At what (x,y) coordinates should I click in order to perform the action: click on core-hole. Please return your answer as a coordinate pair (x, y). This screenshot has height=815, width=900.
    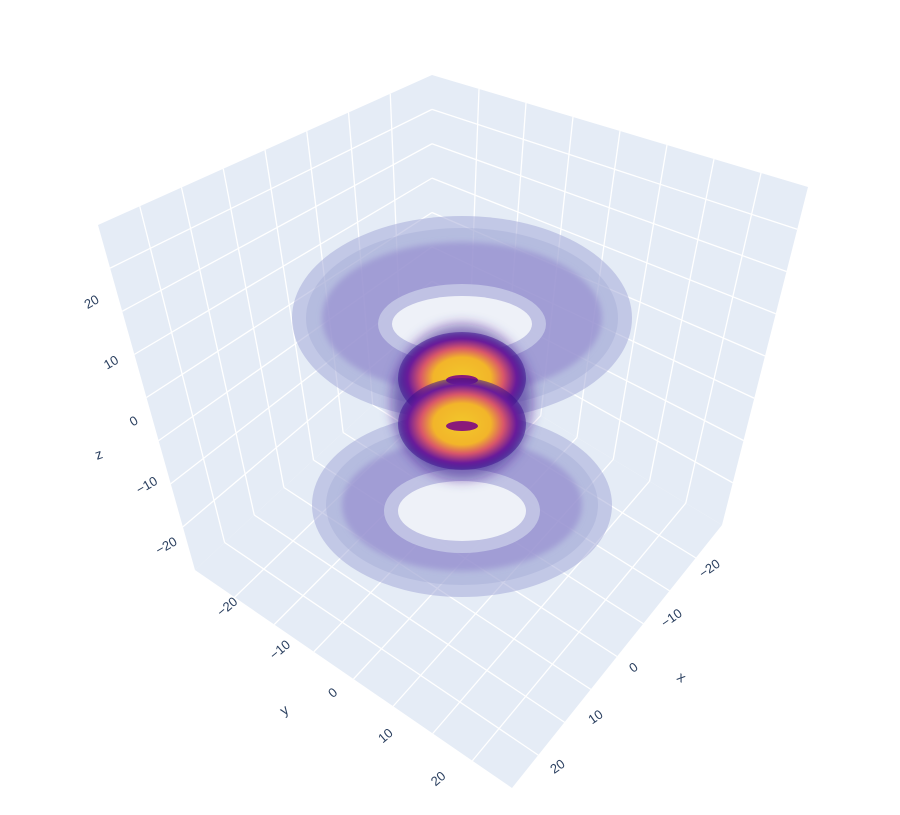
    Looking at the image, I should click on (462, 426).